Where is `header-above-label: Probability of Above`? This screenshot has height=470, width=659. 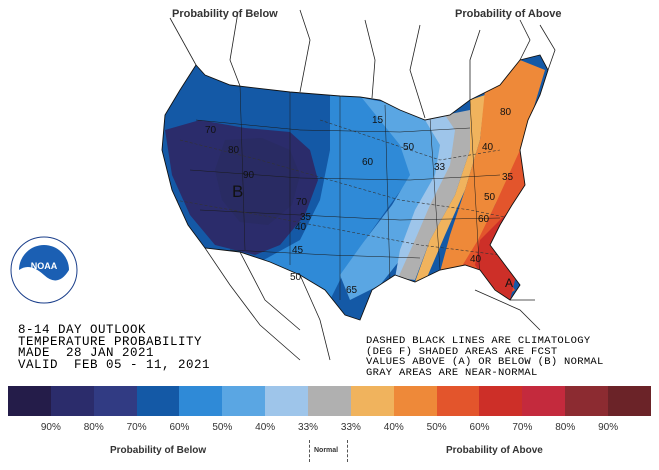
header-above-label: Probability of Above is located at coordinates (508, 14).